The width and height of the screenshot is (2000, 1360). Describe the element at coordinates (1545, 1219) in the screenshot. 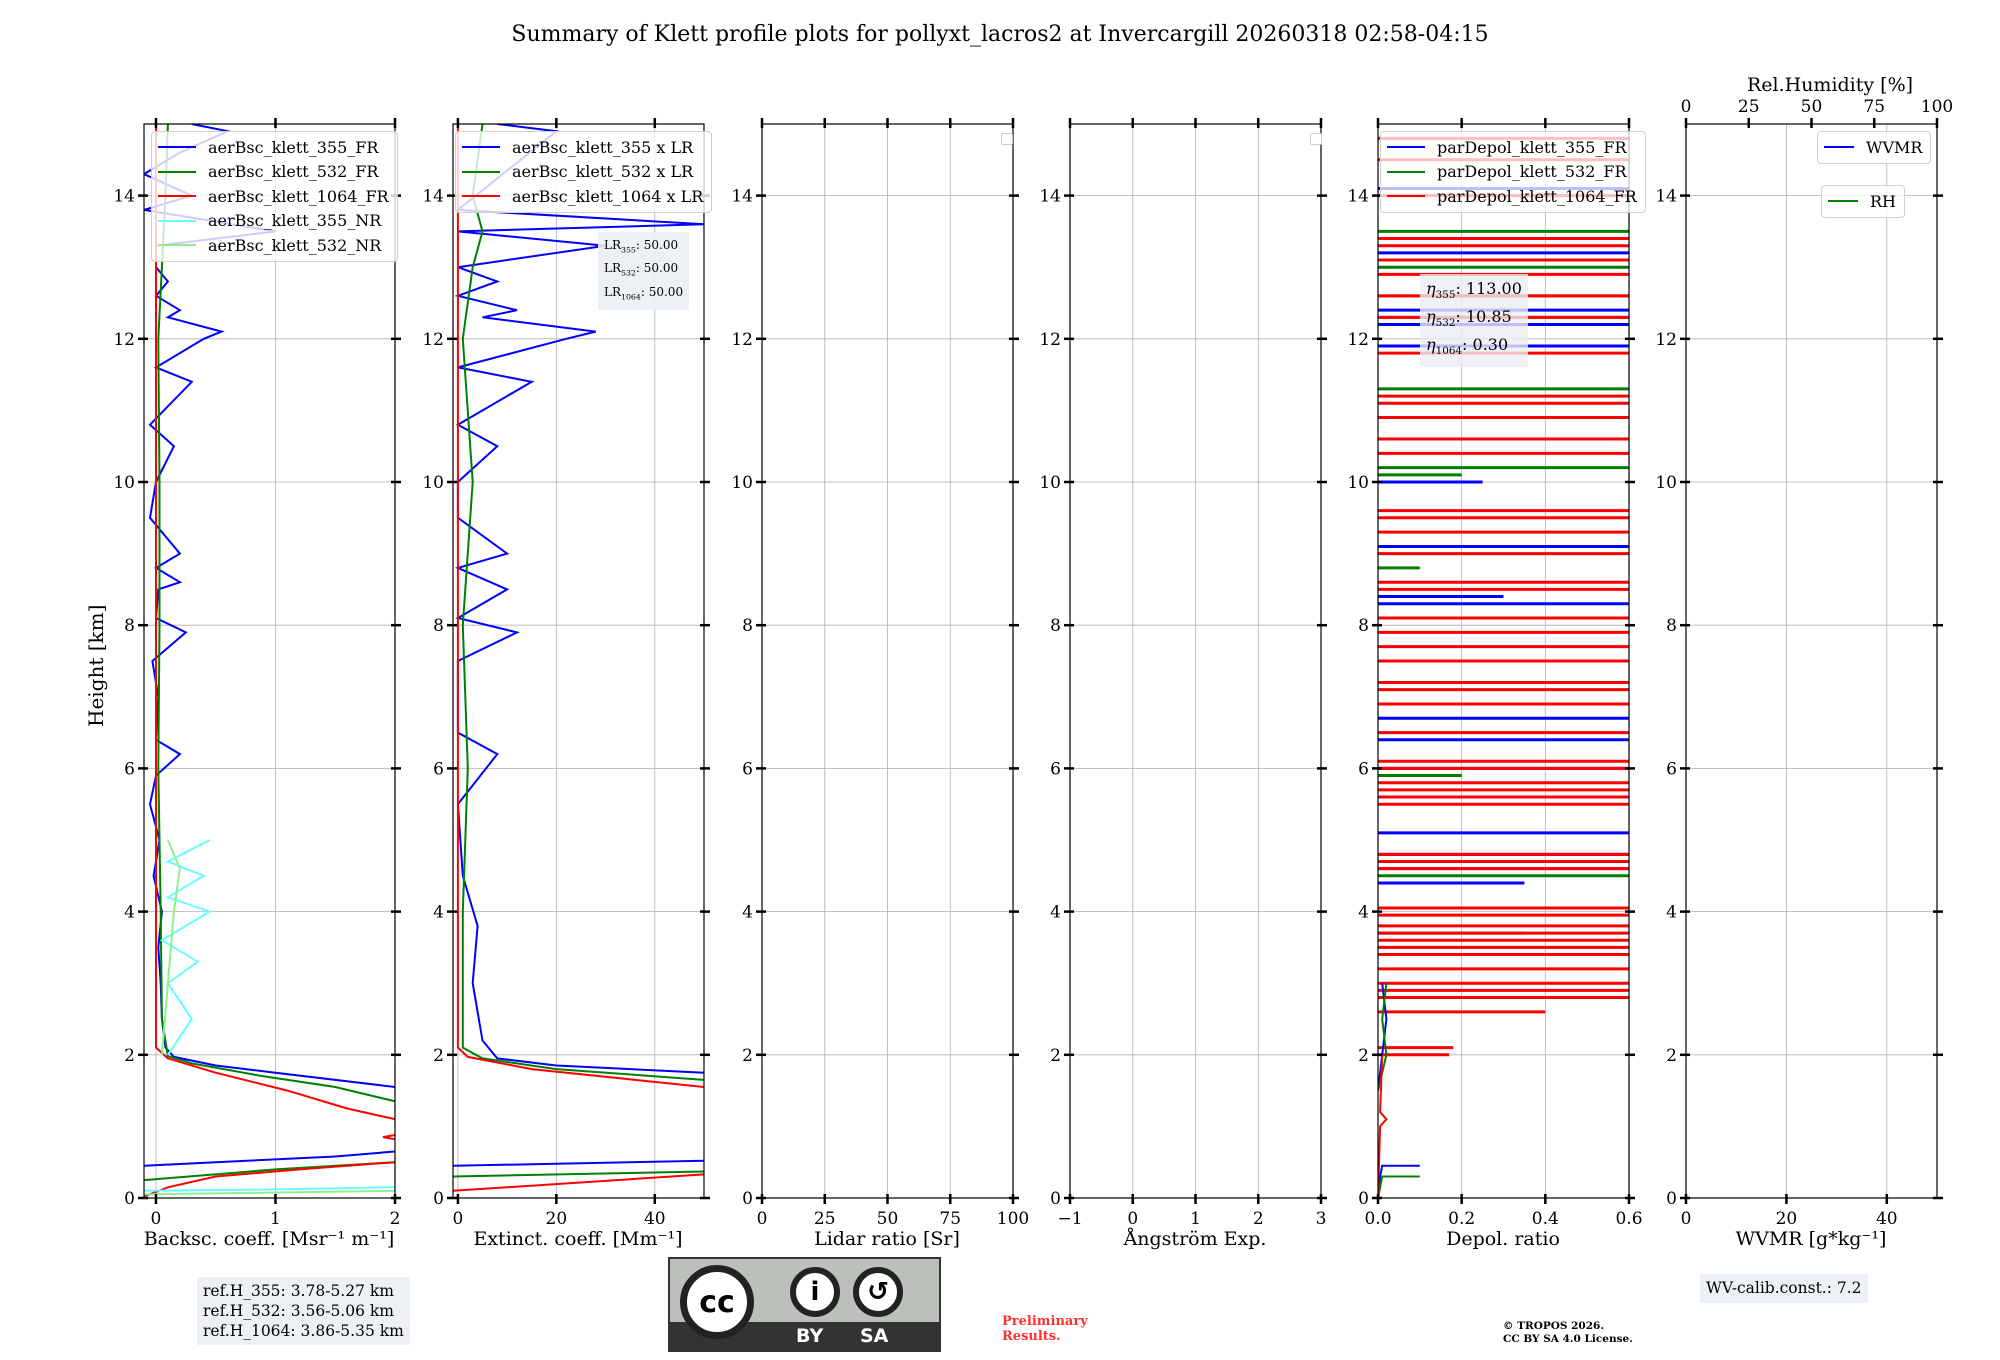

I see `x-tick-label: 0.4` at that location.